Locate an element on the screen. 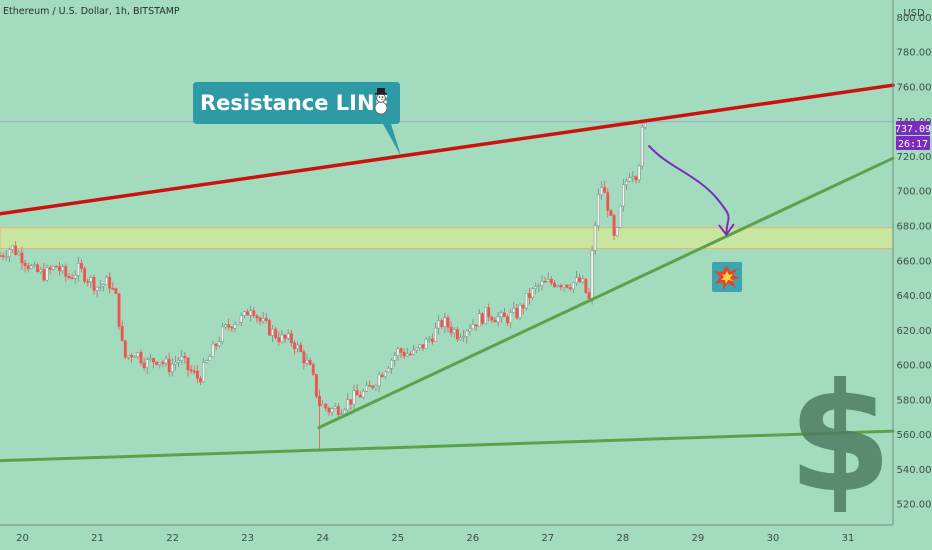  price-tick-label: 780.00 is located at coordinates (914, 53).